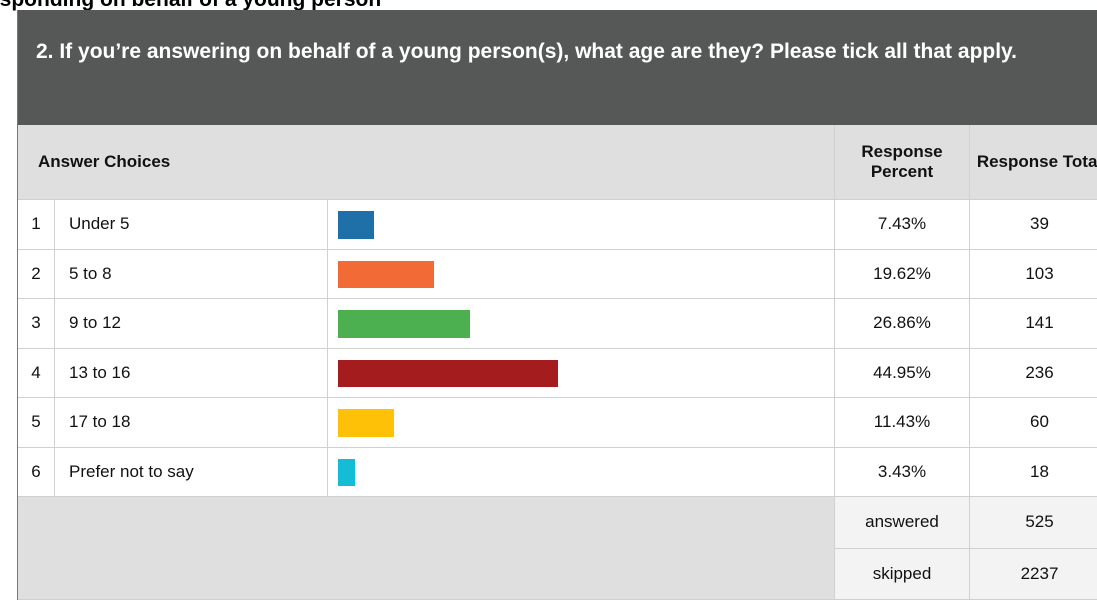 The width and height of the screenshot is (1097, 600). What do you see at coordinates (426, 162) in the screenshot?
I see `header-choices: Answer Choices` at bounding box center [426, 162].